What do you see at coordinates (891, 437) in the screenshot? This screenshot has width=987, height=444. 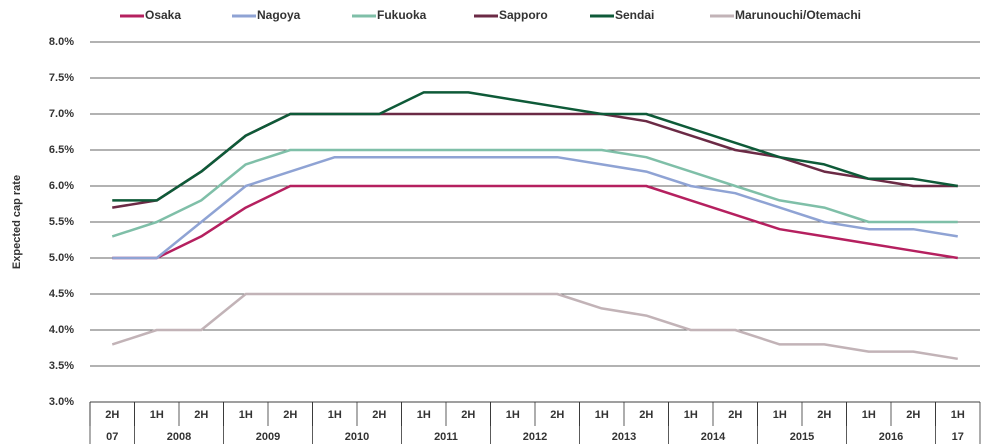 I see `x-group-label: 2016` at bounding box center [891, 437].